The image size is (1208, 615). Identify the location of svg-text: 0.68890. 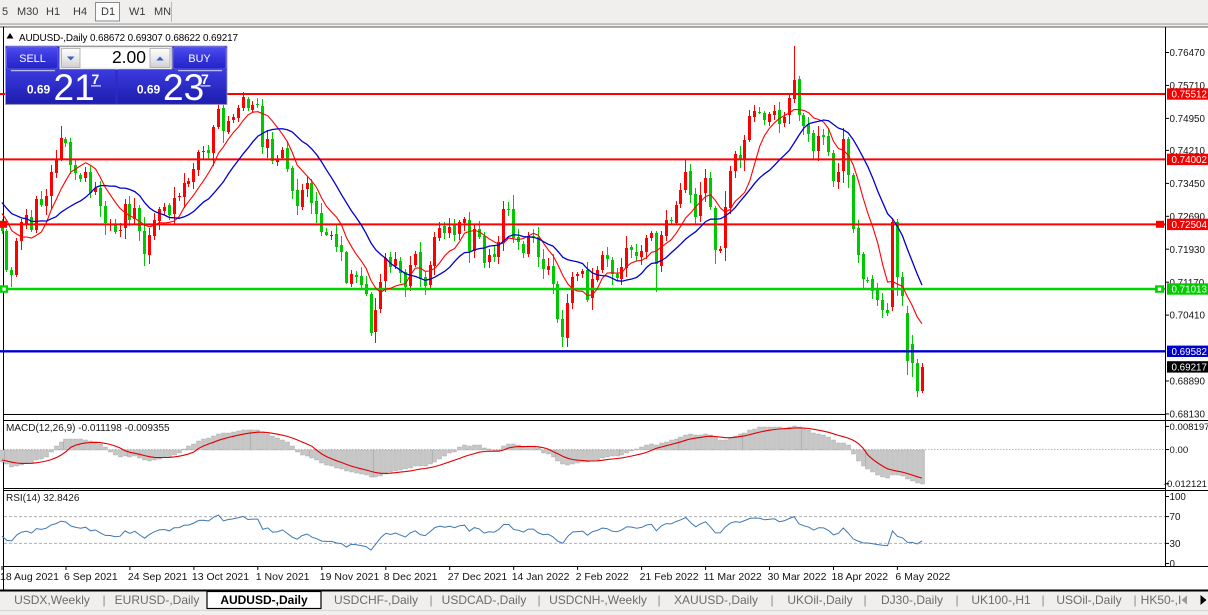
(1188, 382).